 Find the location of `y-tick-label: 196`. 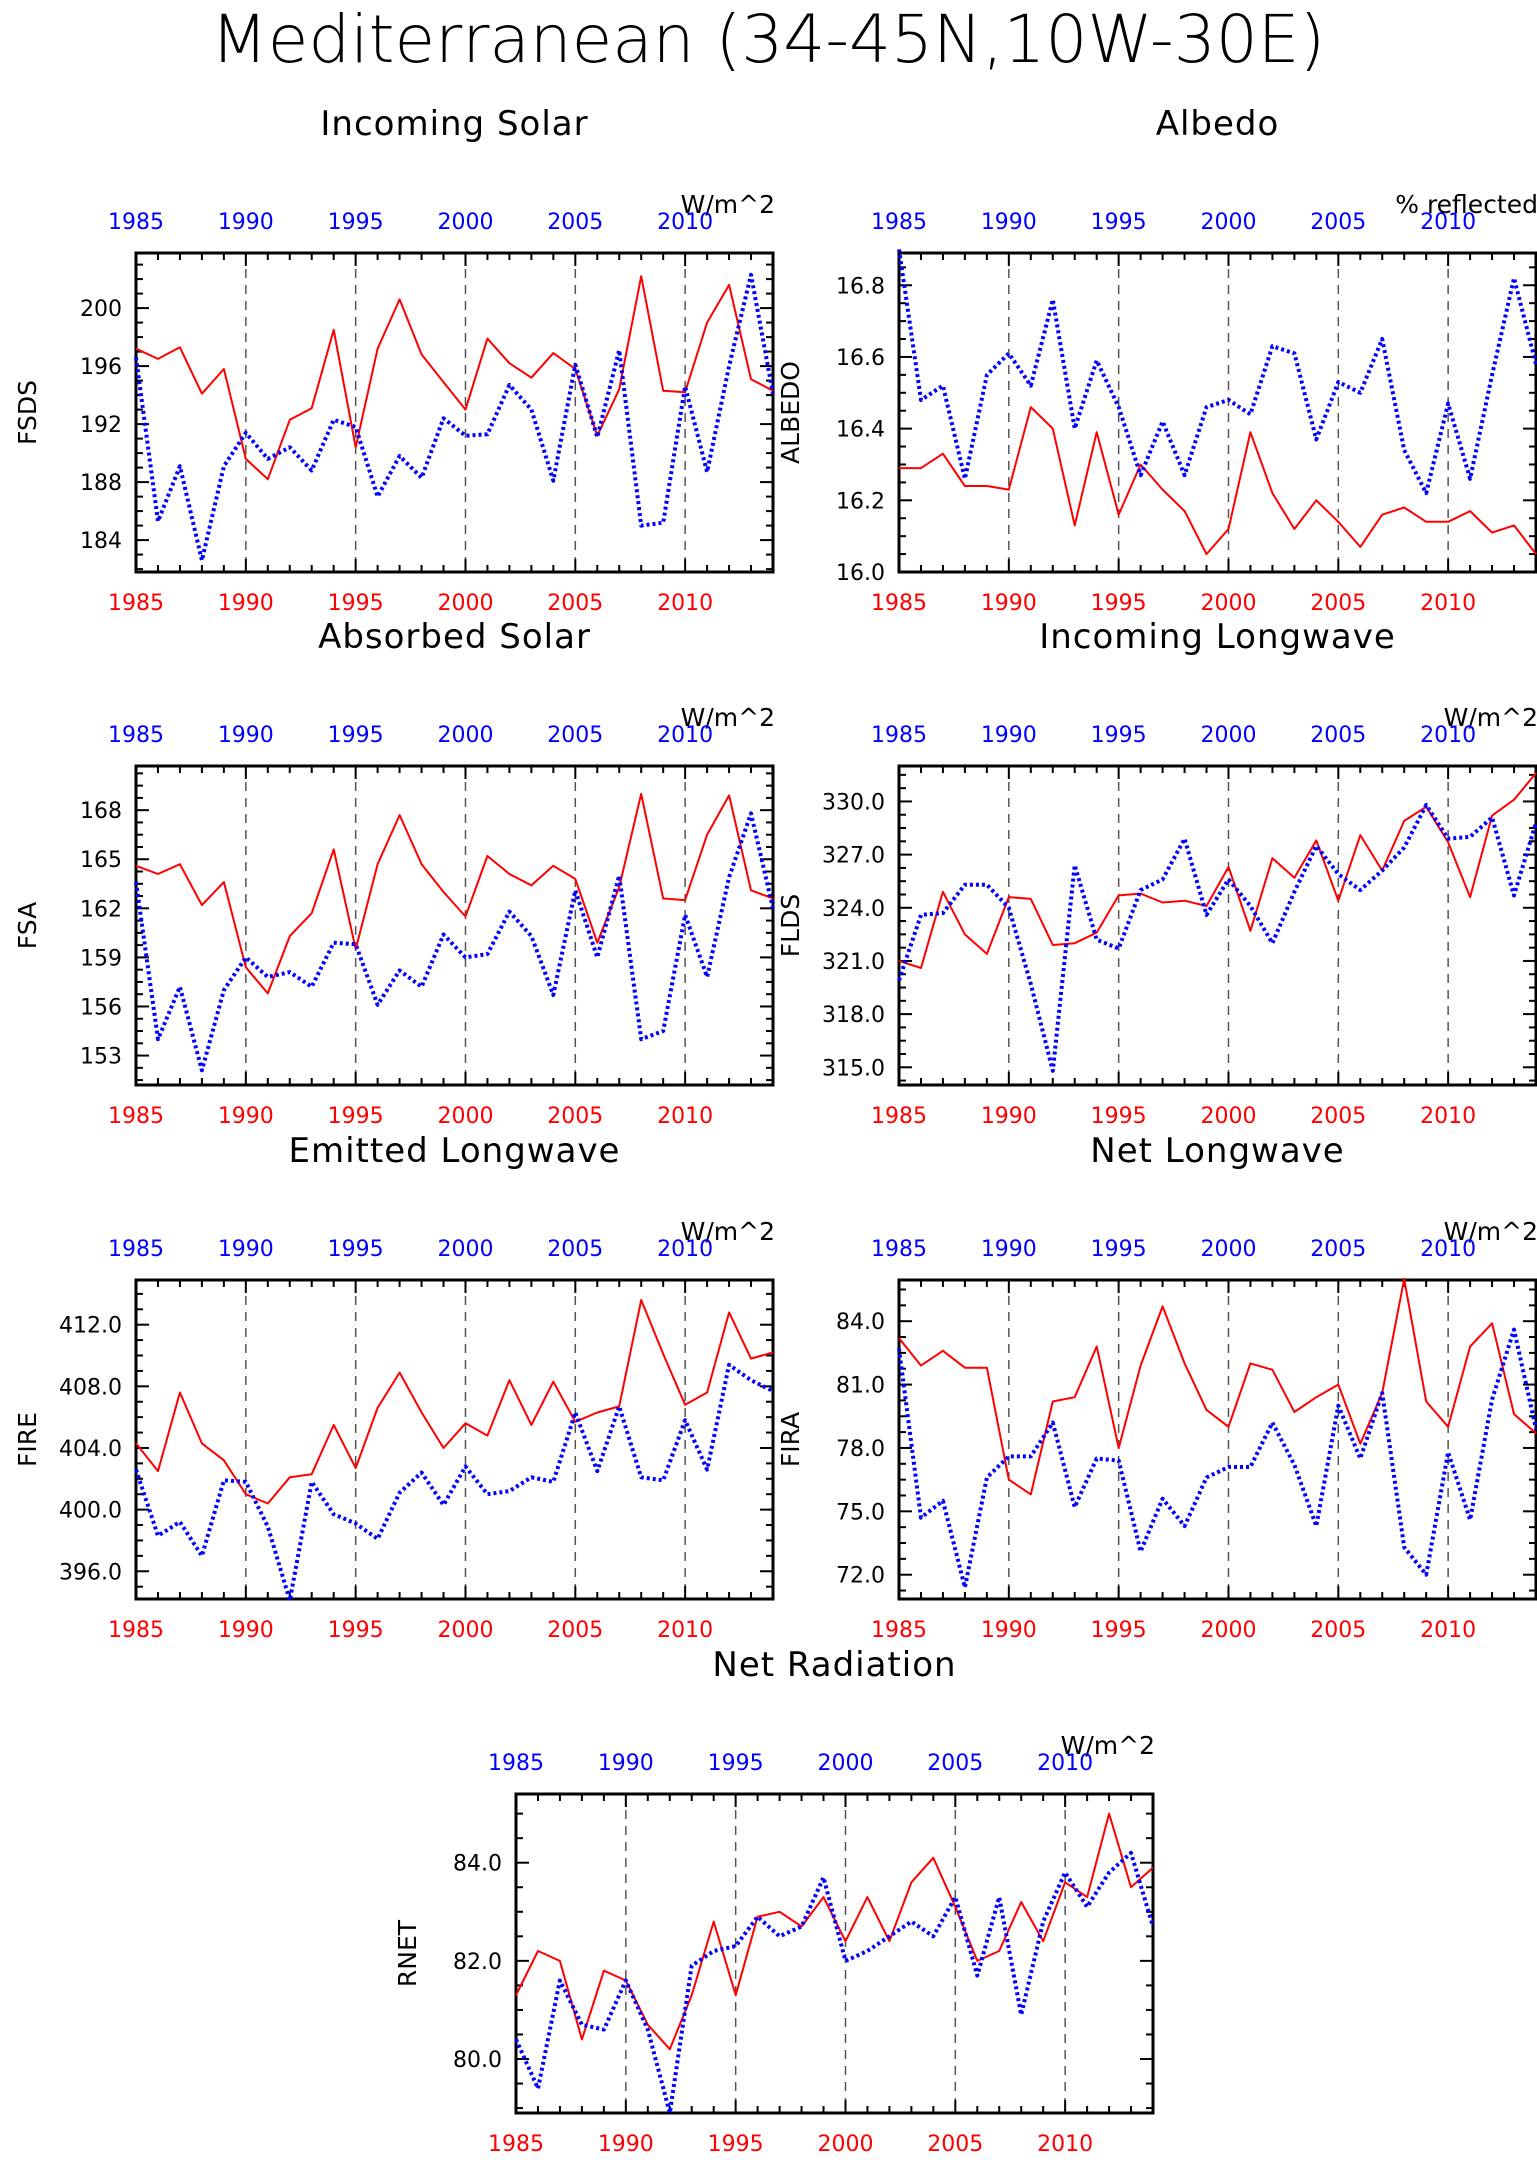

y-tick-label: 196 is located at coordinates (101, 367).